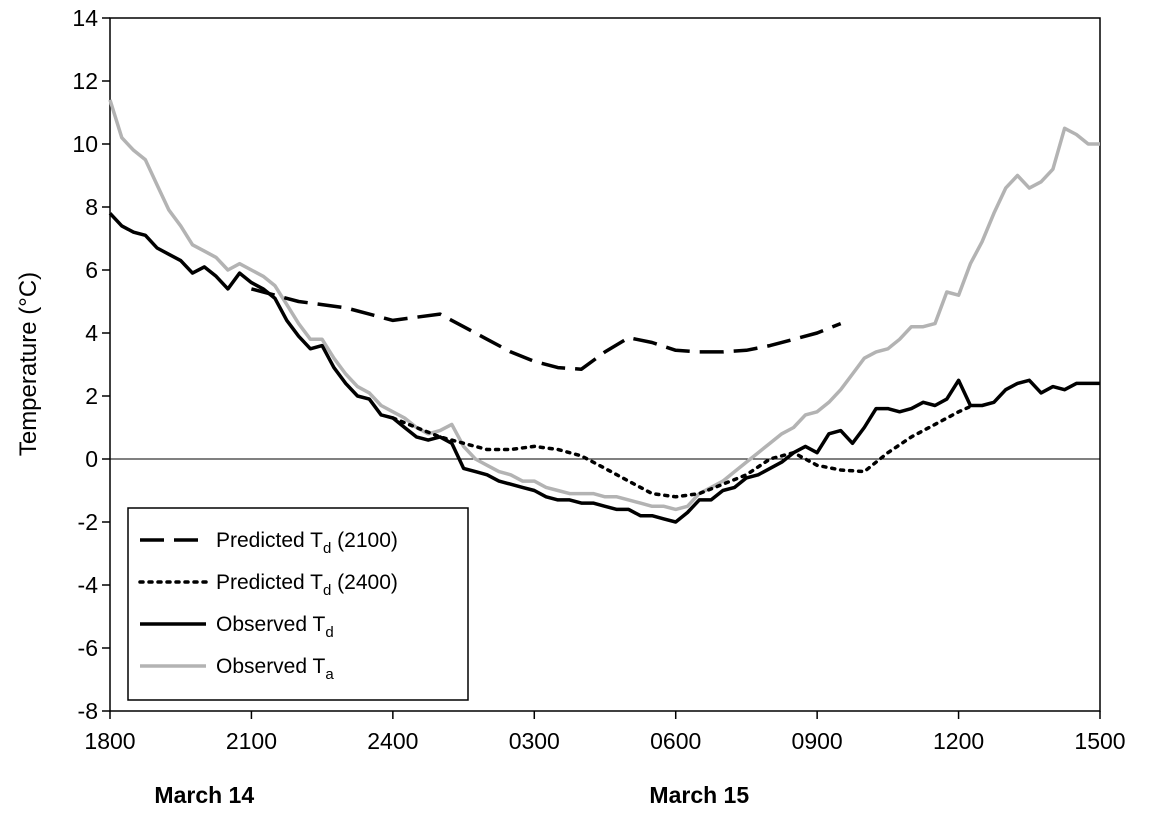 Image resolution: width=1150 pixels, height=813 pixels. What do you see at coordinates (88, 648) in the screenshot?
I see `y-tick-label: -6` at bounding box center [88, 648].